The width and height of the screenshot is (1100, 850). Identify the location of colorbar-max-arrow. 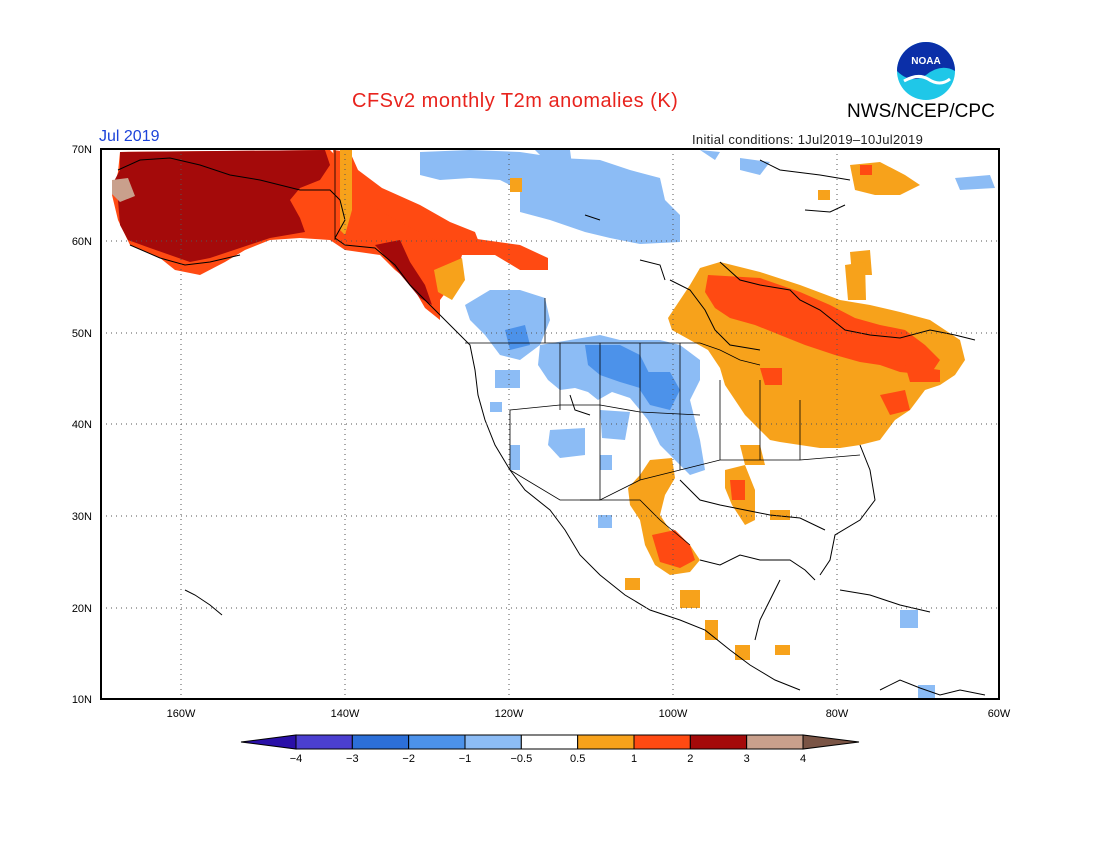
(831, 742).